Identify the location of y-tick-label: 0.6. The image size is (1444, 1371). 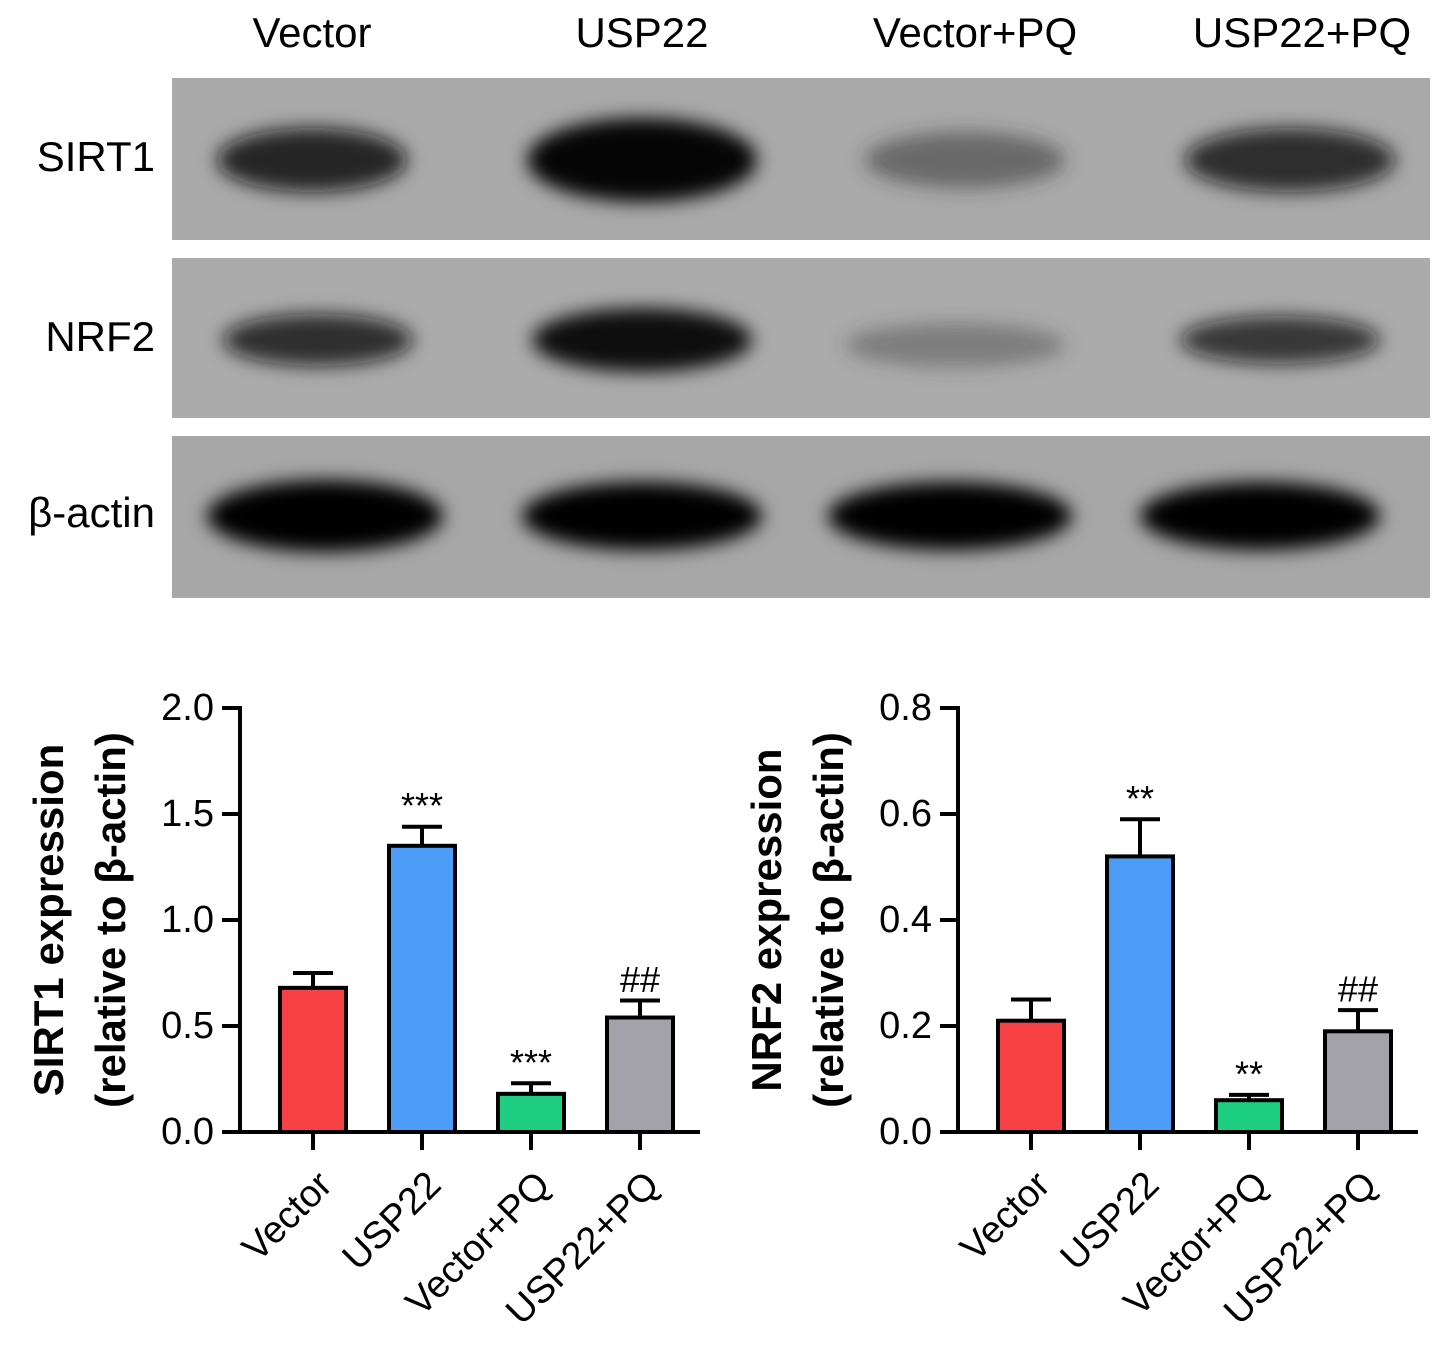
(905, 814).